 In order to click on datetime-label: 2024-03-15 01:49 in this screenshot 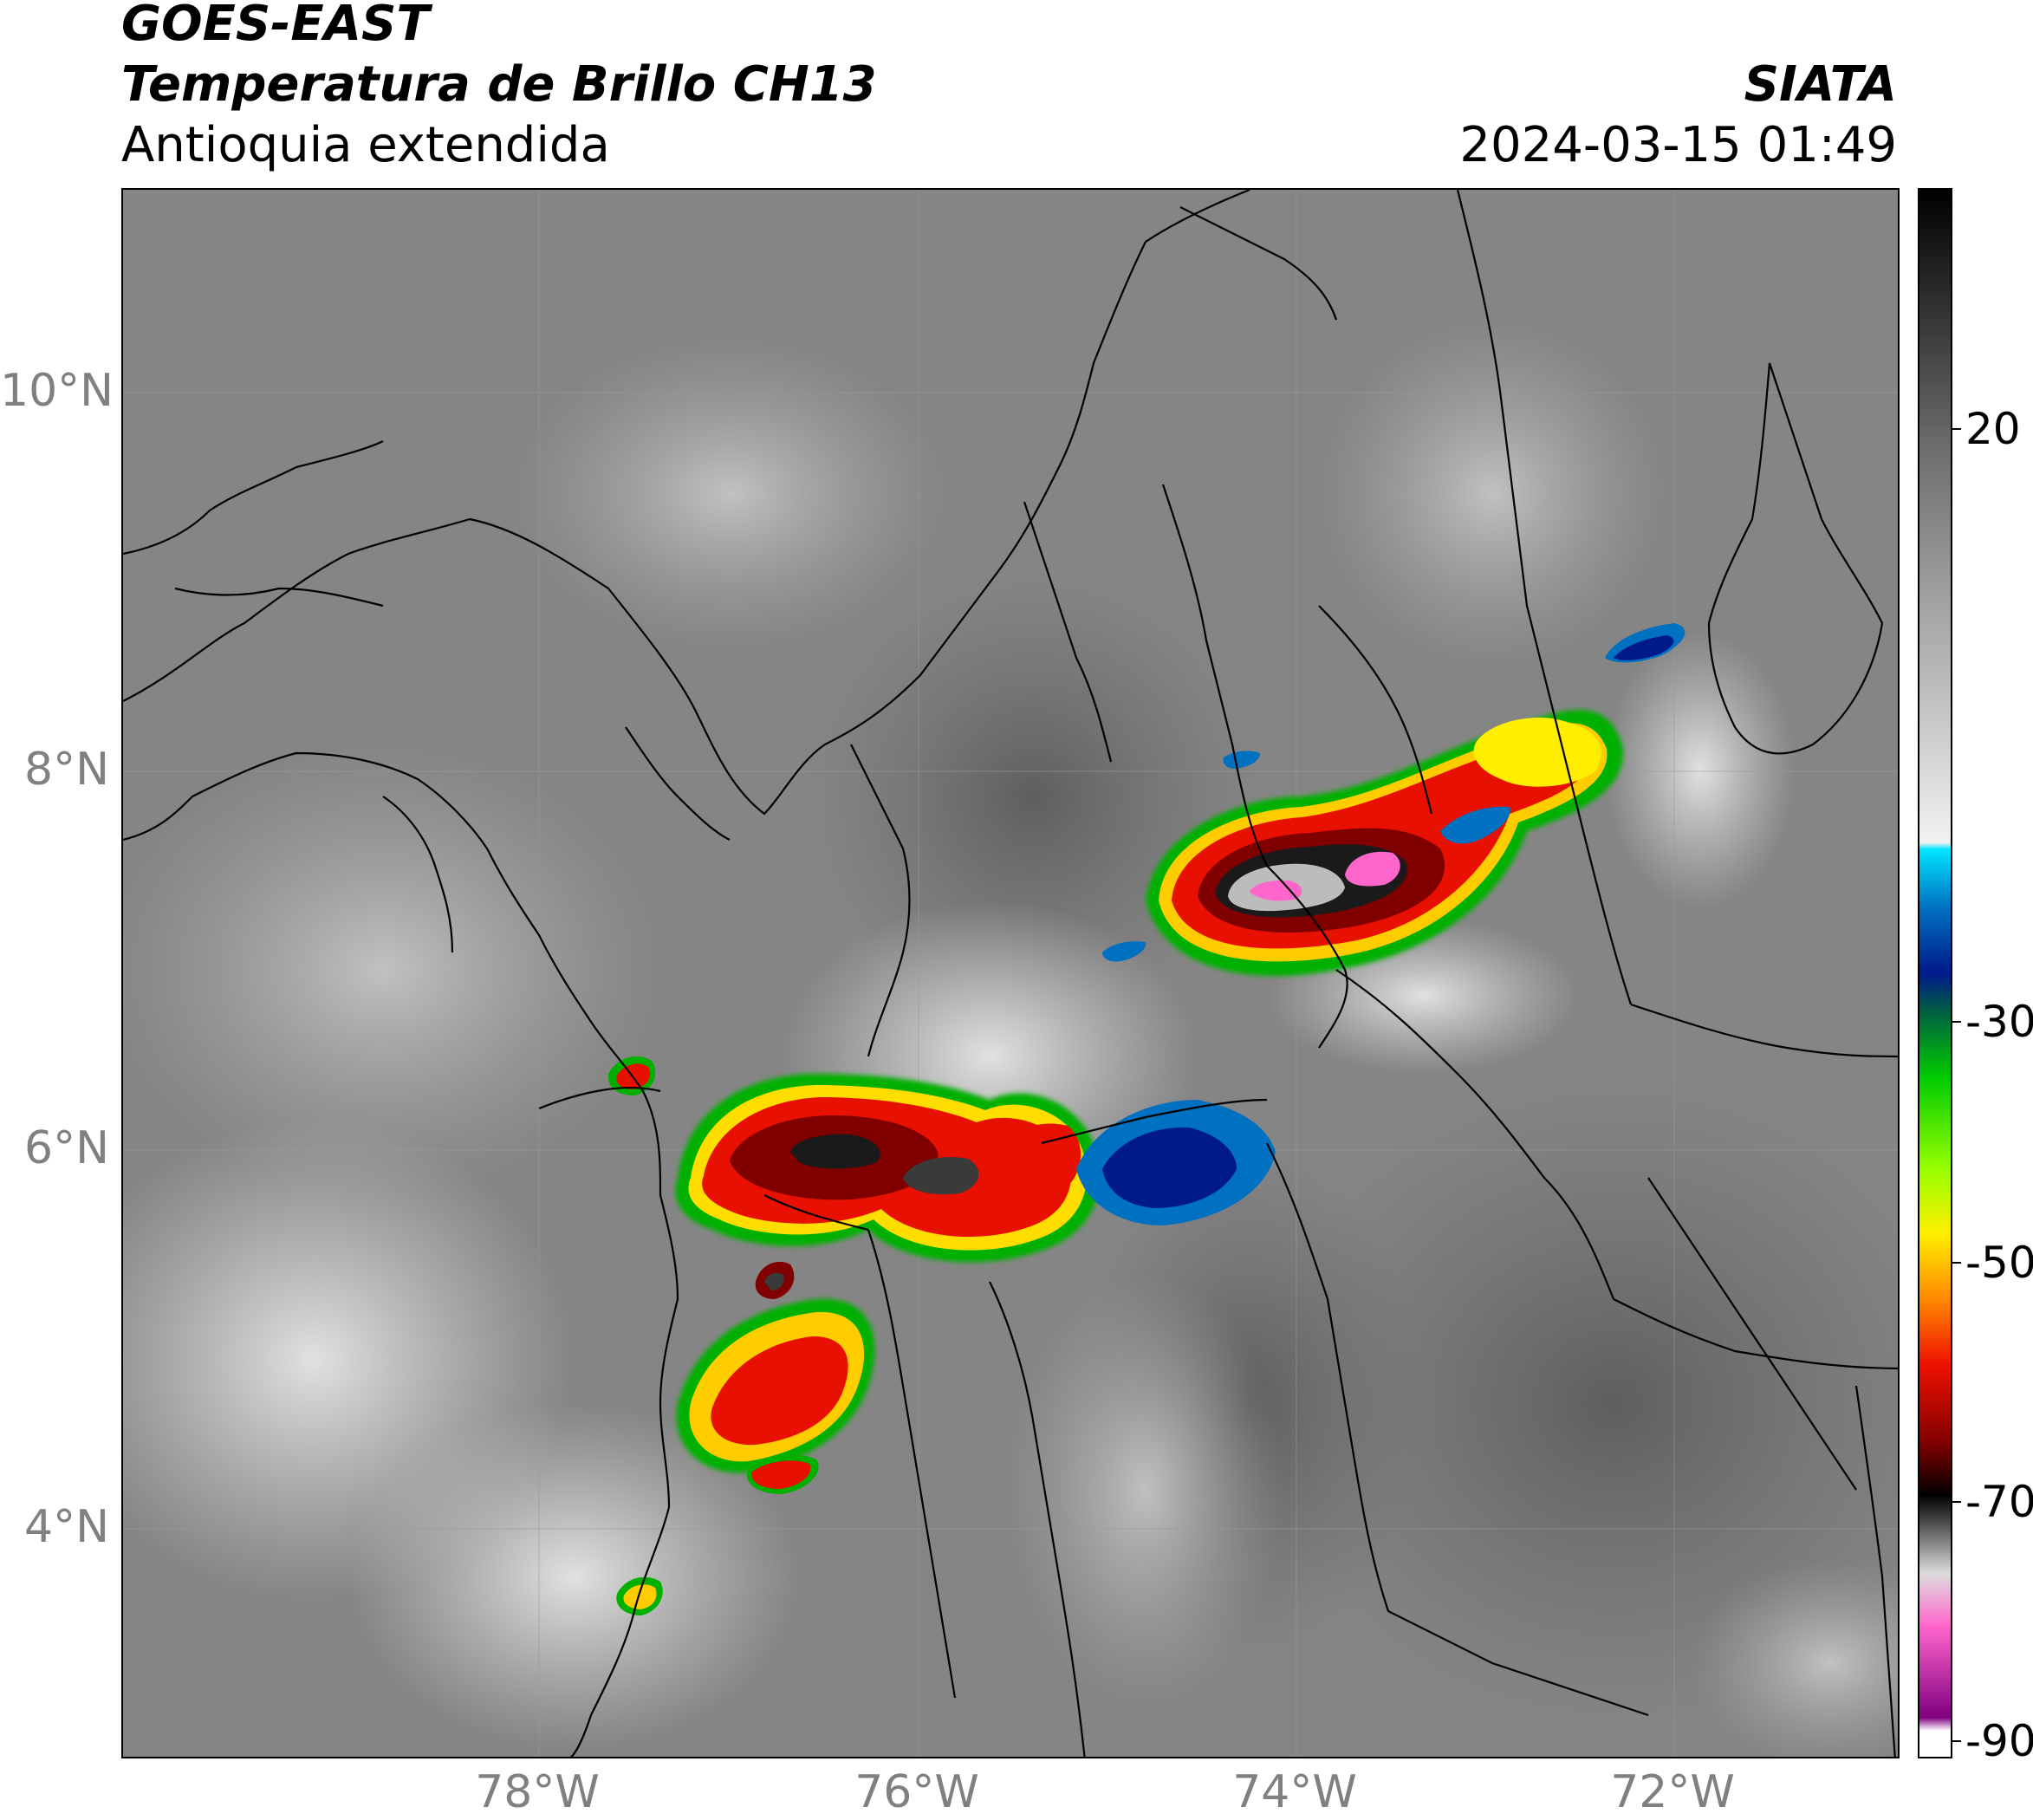, I will do `click(1678, 145)`.